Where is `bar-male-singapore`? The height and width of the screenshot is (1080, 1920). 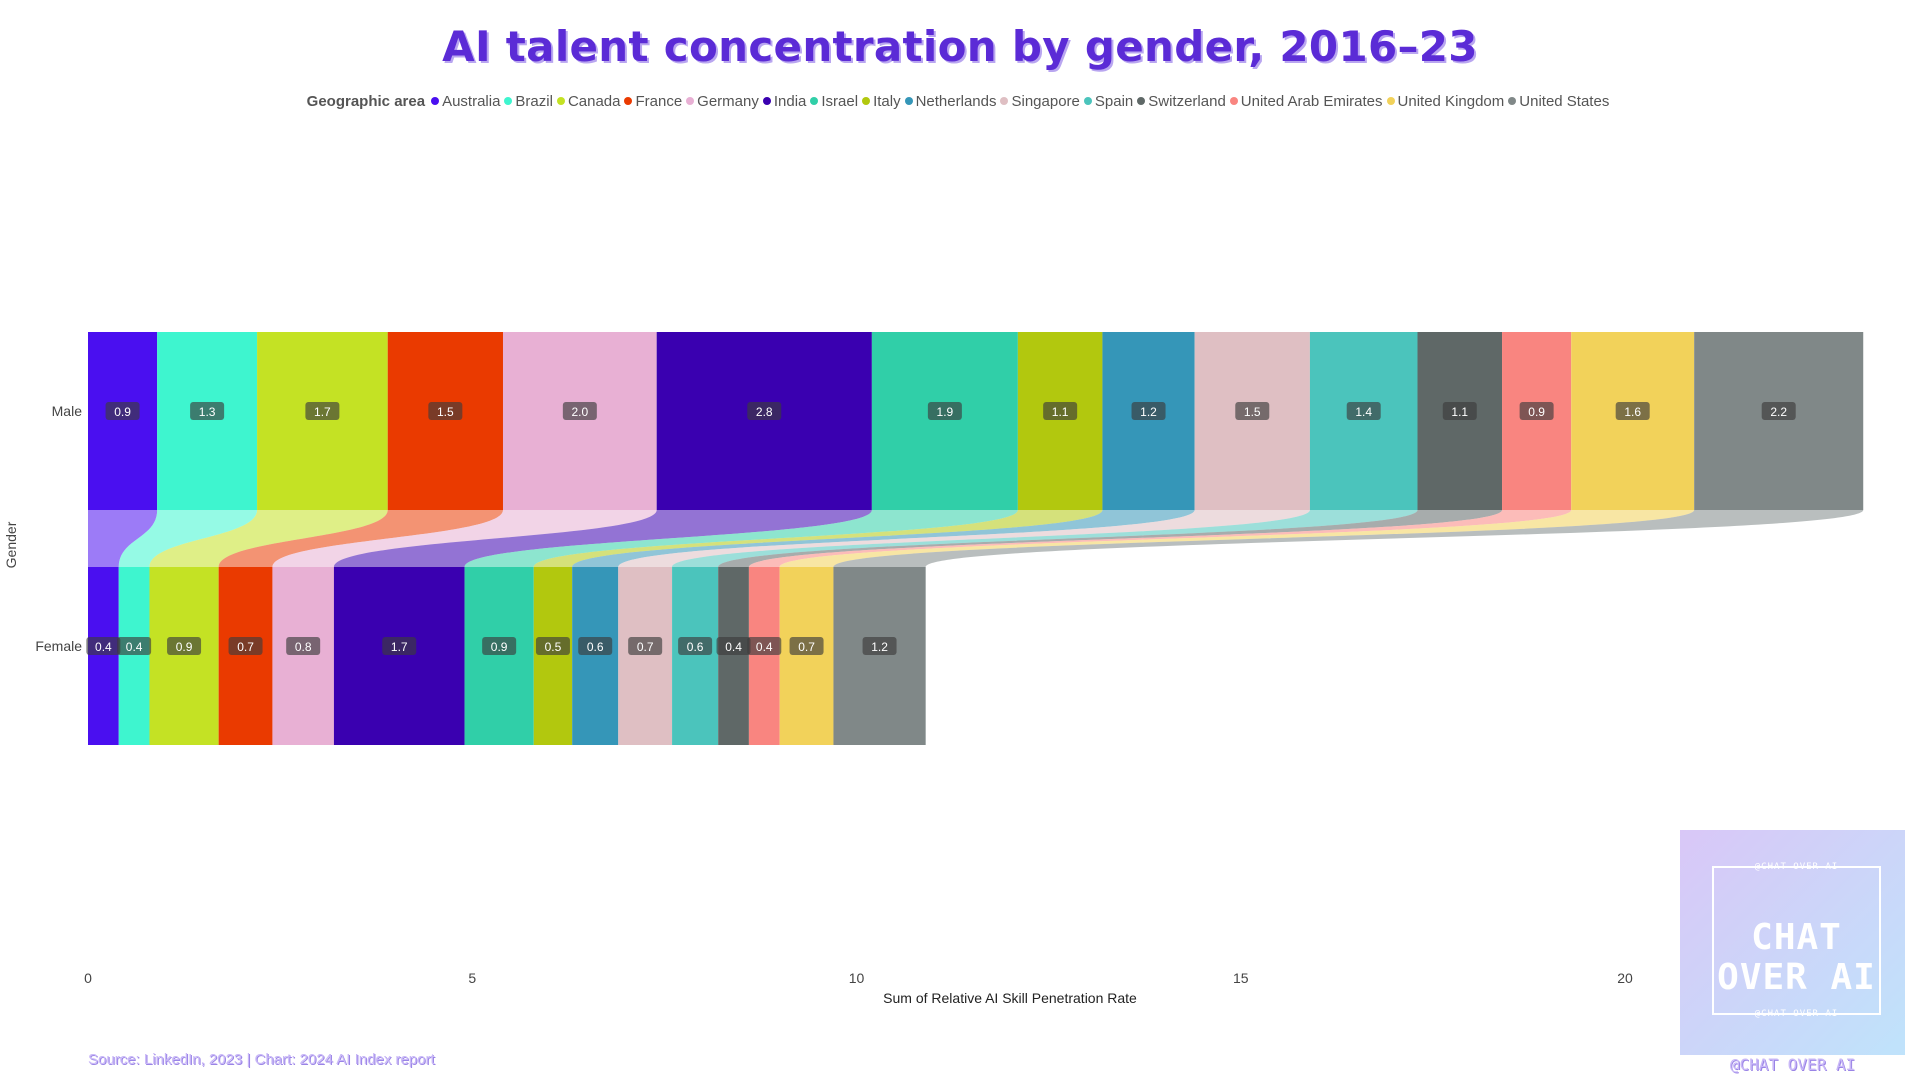 bar-male-singapore is located at coordinates (1252, 421).